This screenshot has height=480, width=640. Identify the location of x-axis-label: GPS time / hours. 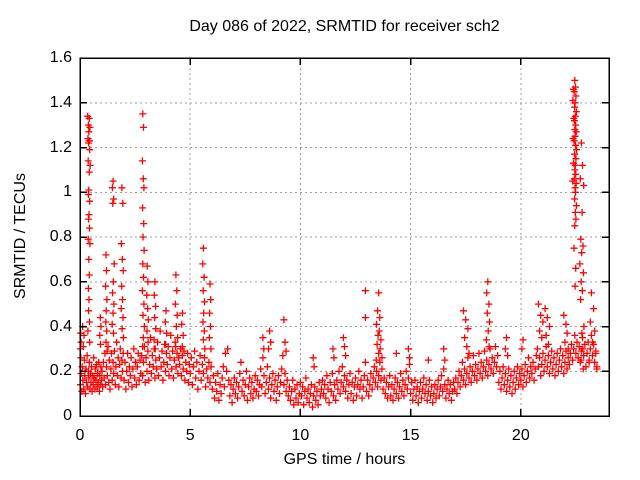
(344, 459).